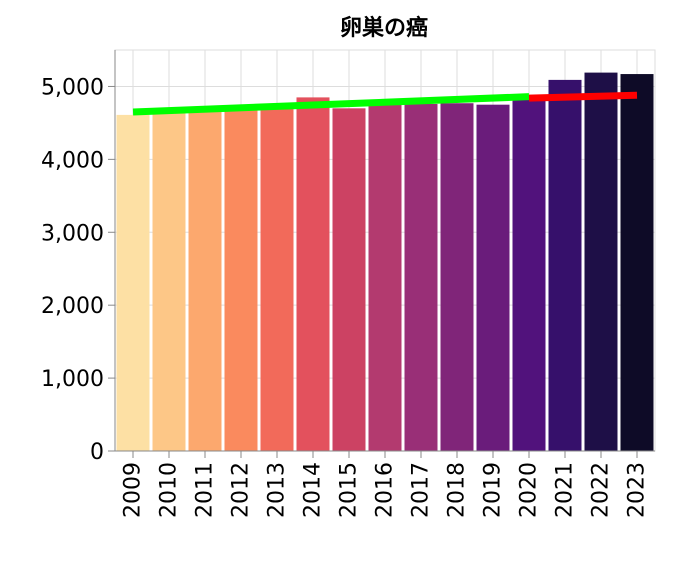  Describe the element at coordinates (277, 279) in the screenshot. I see `bar-2013` at that location.